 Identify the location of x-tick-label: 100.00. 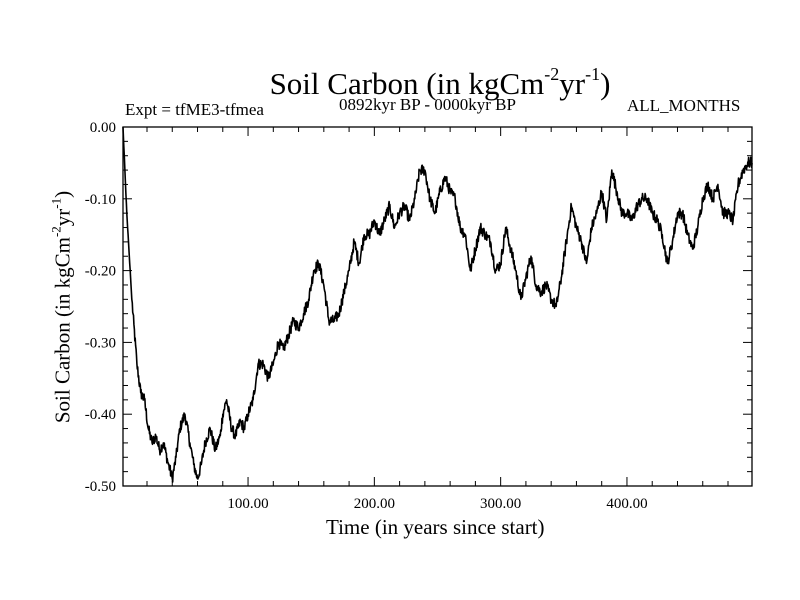
(247, 504).